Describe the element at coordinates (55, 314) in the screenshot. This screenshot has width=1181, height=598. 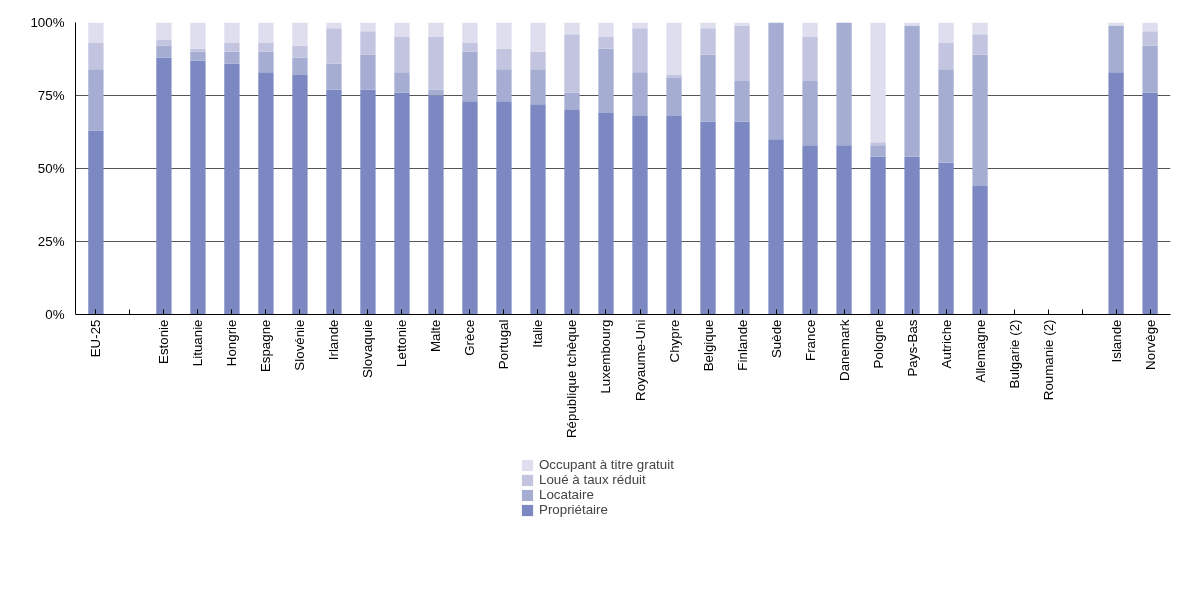
I see `y-tick-label: 0%` at that location.